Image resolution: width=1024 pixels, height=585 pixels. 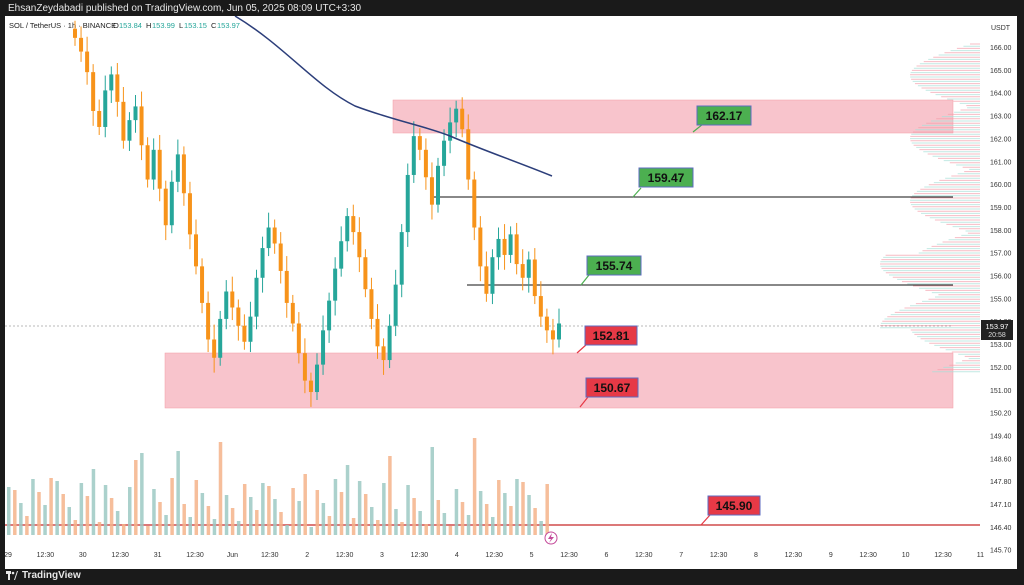 What do you see at coordinates (607, 339) in the screenshot?
I see `label-152: 152.81` at bounding box center [607, 339].